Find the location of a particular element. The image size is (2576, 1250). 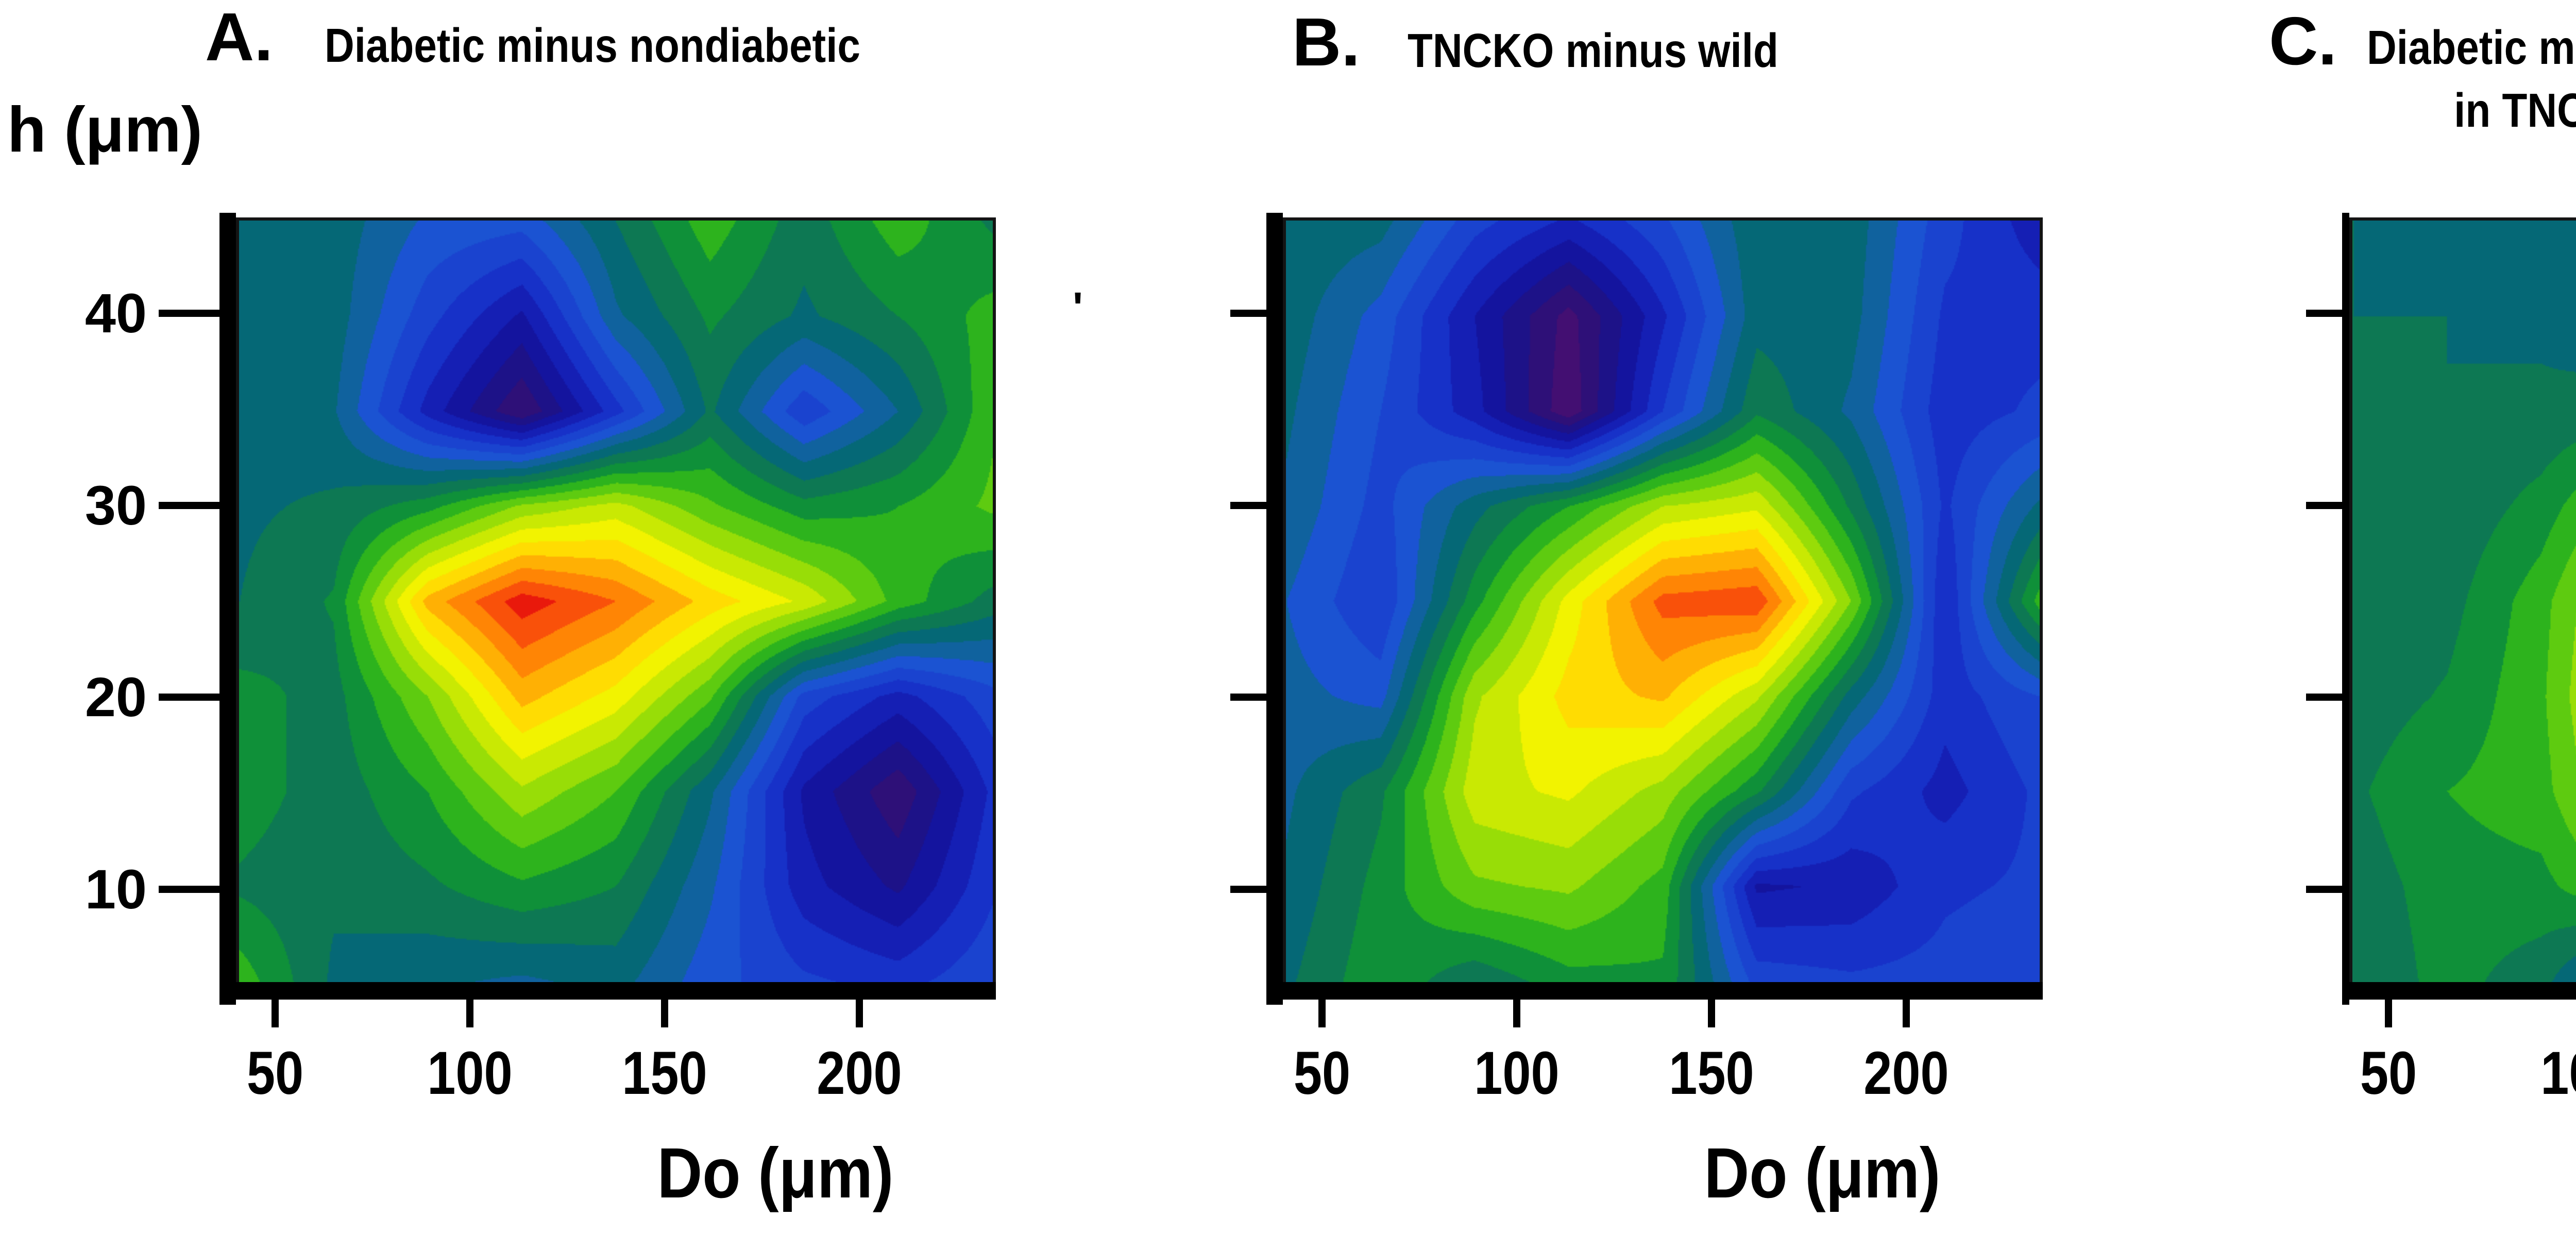

panel-b-letter: B. is located at coordinates (1326, 42).